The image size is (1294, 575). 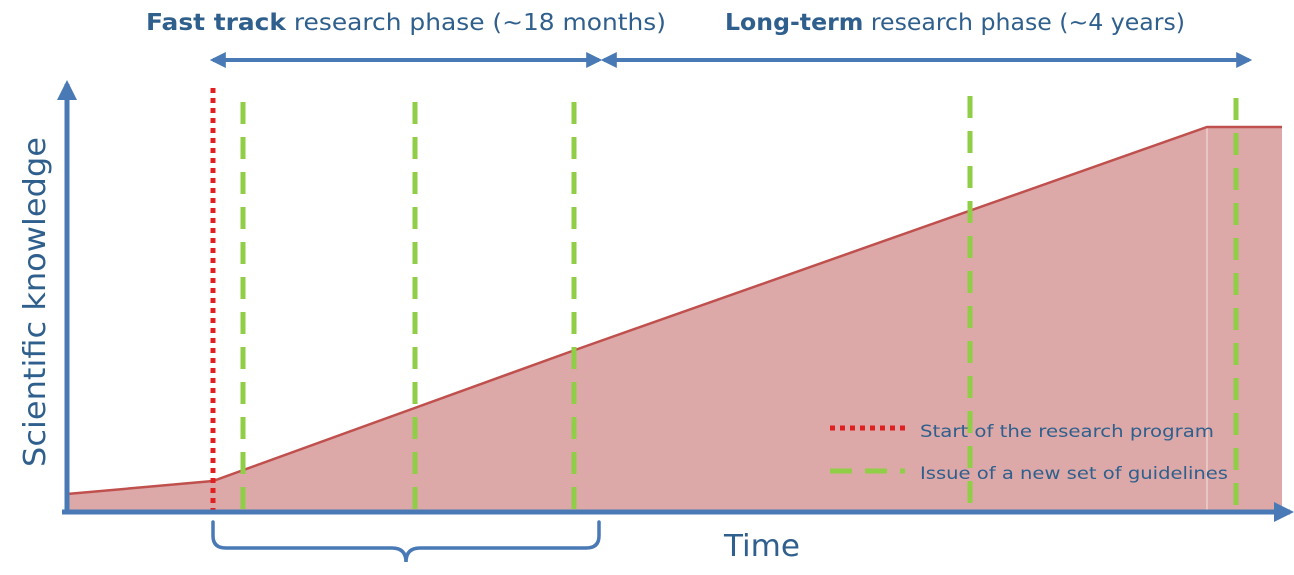 What do you see at coordinates (406, 541) in the screenshot?
I see `fast-track-brace` at bounding box center [406, 541].